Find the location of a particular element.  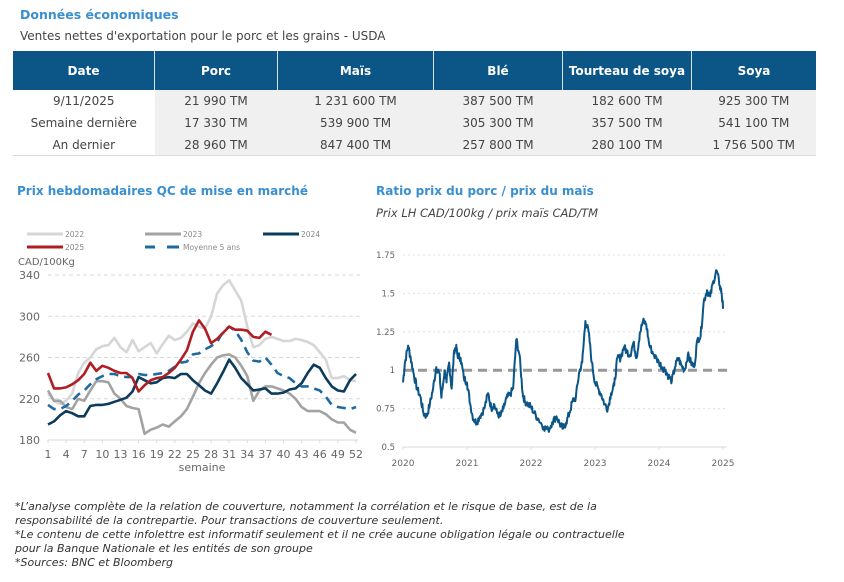

cell-mais: 539 900 TM is located at coordinates (355, 123).